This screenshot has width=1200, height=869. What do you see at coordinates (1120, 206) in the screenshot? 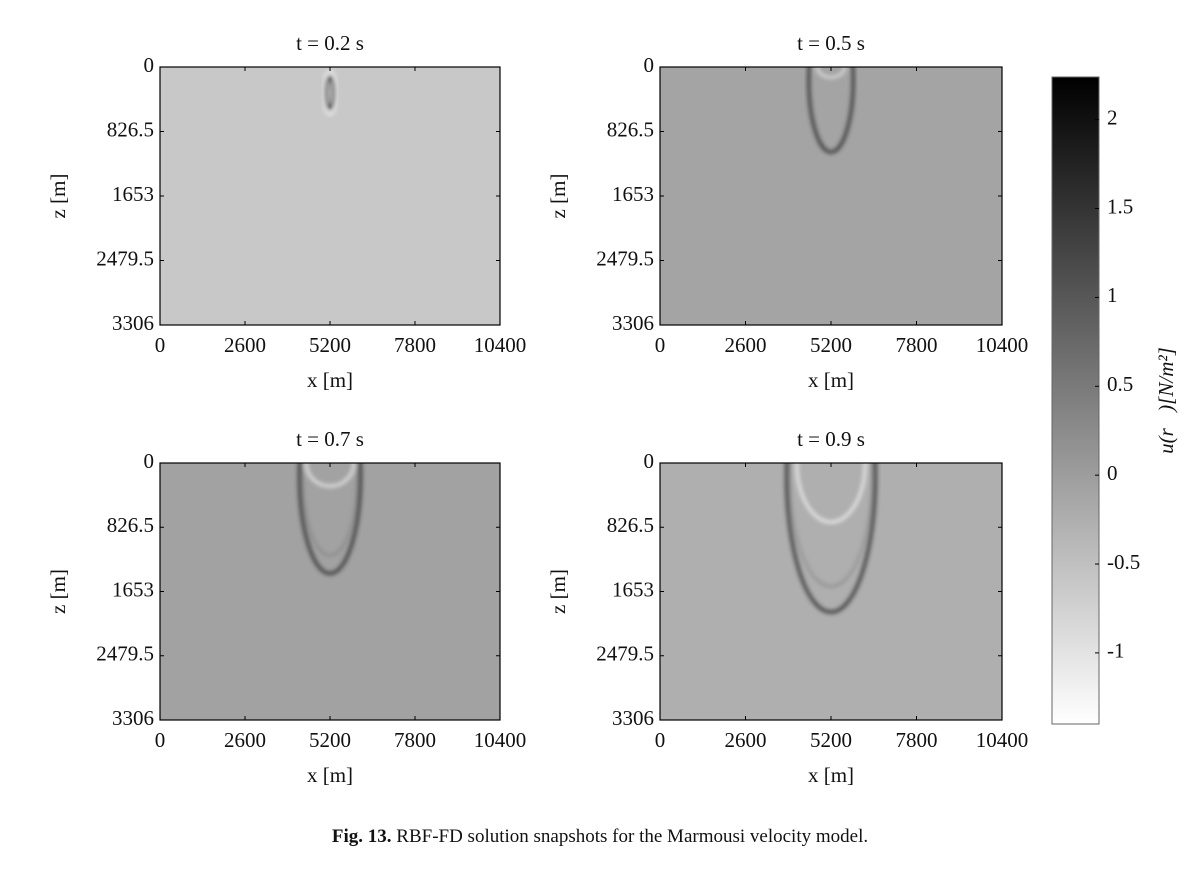
I see `colorbar-tick-label: 1.5` at bounding box center [1120, 206].